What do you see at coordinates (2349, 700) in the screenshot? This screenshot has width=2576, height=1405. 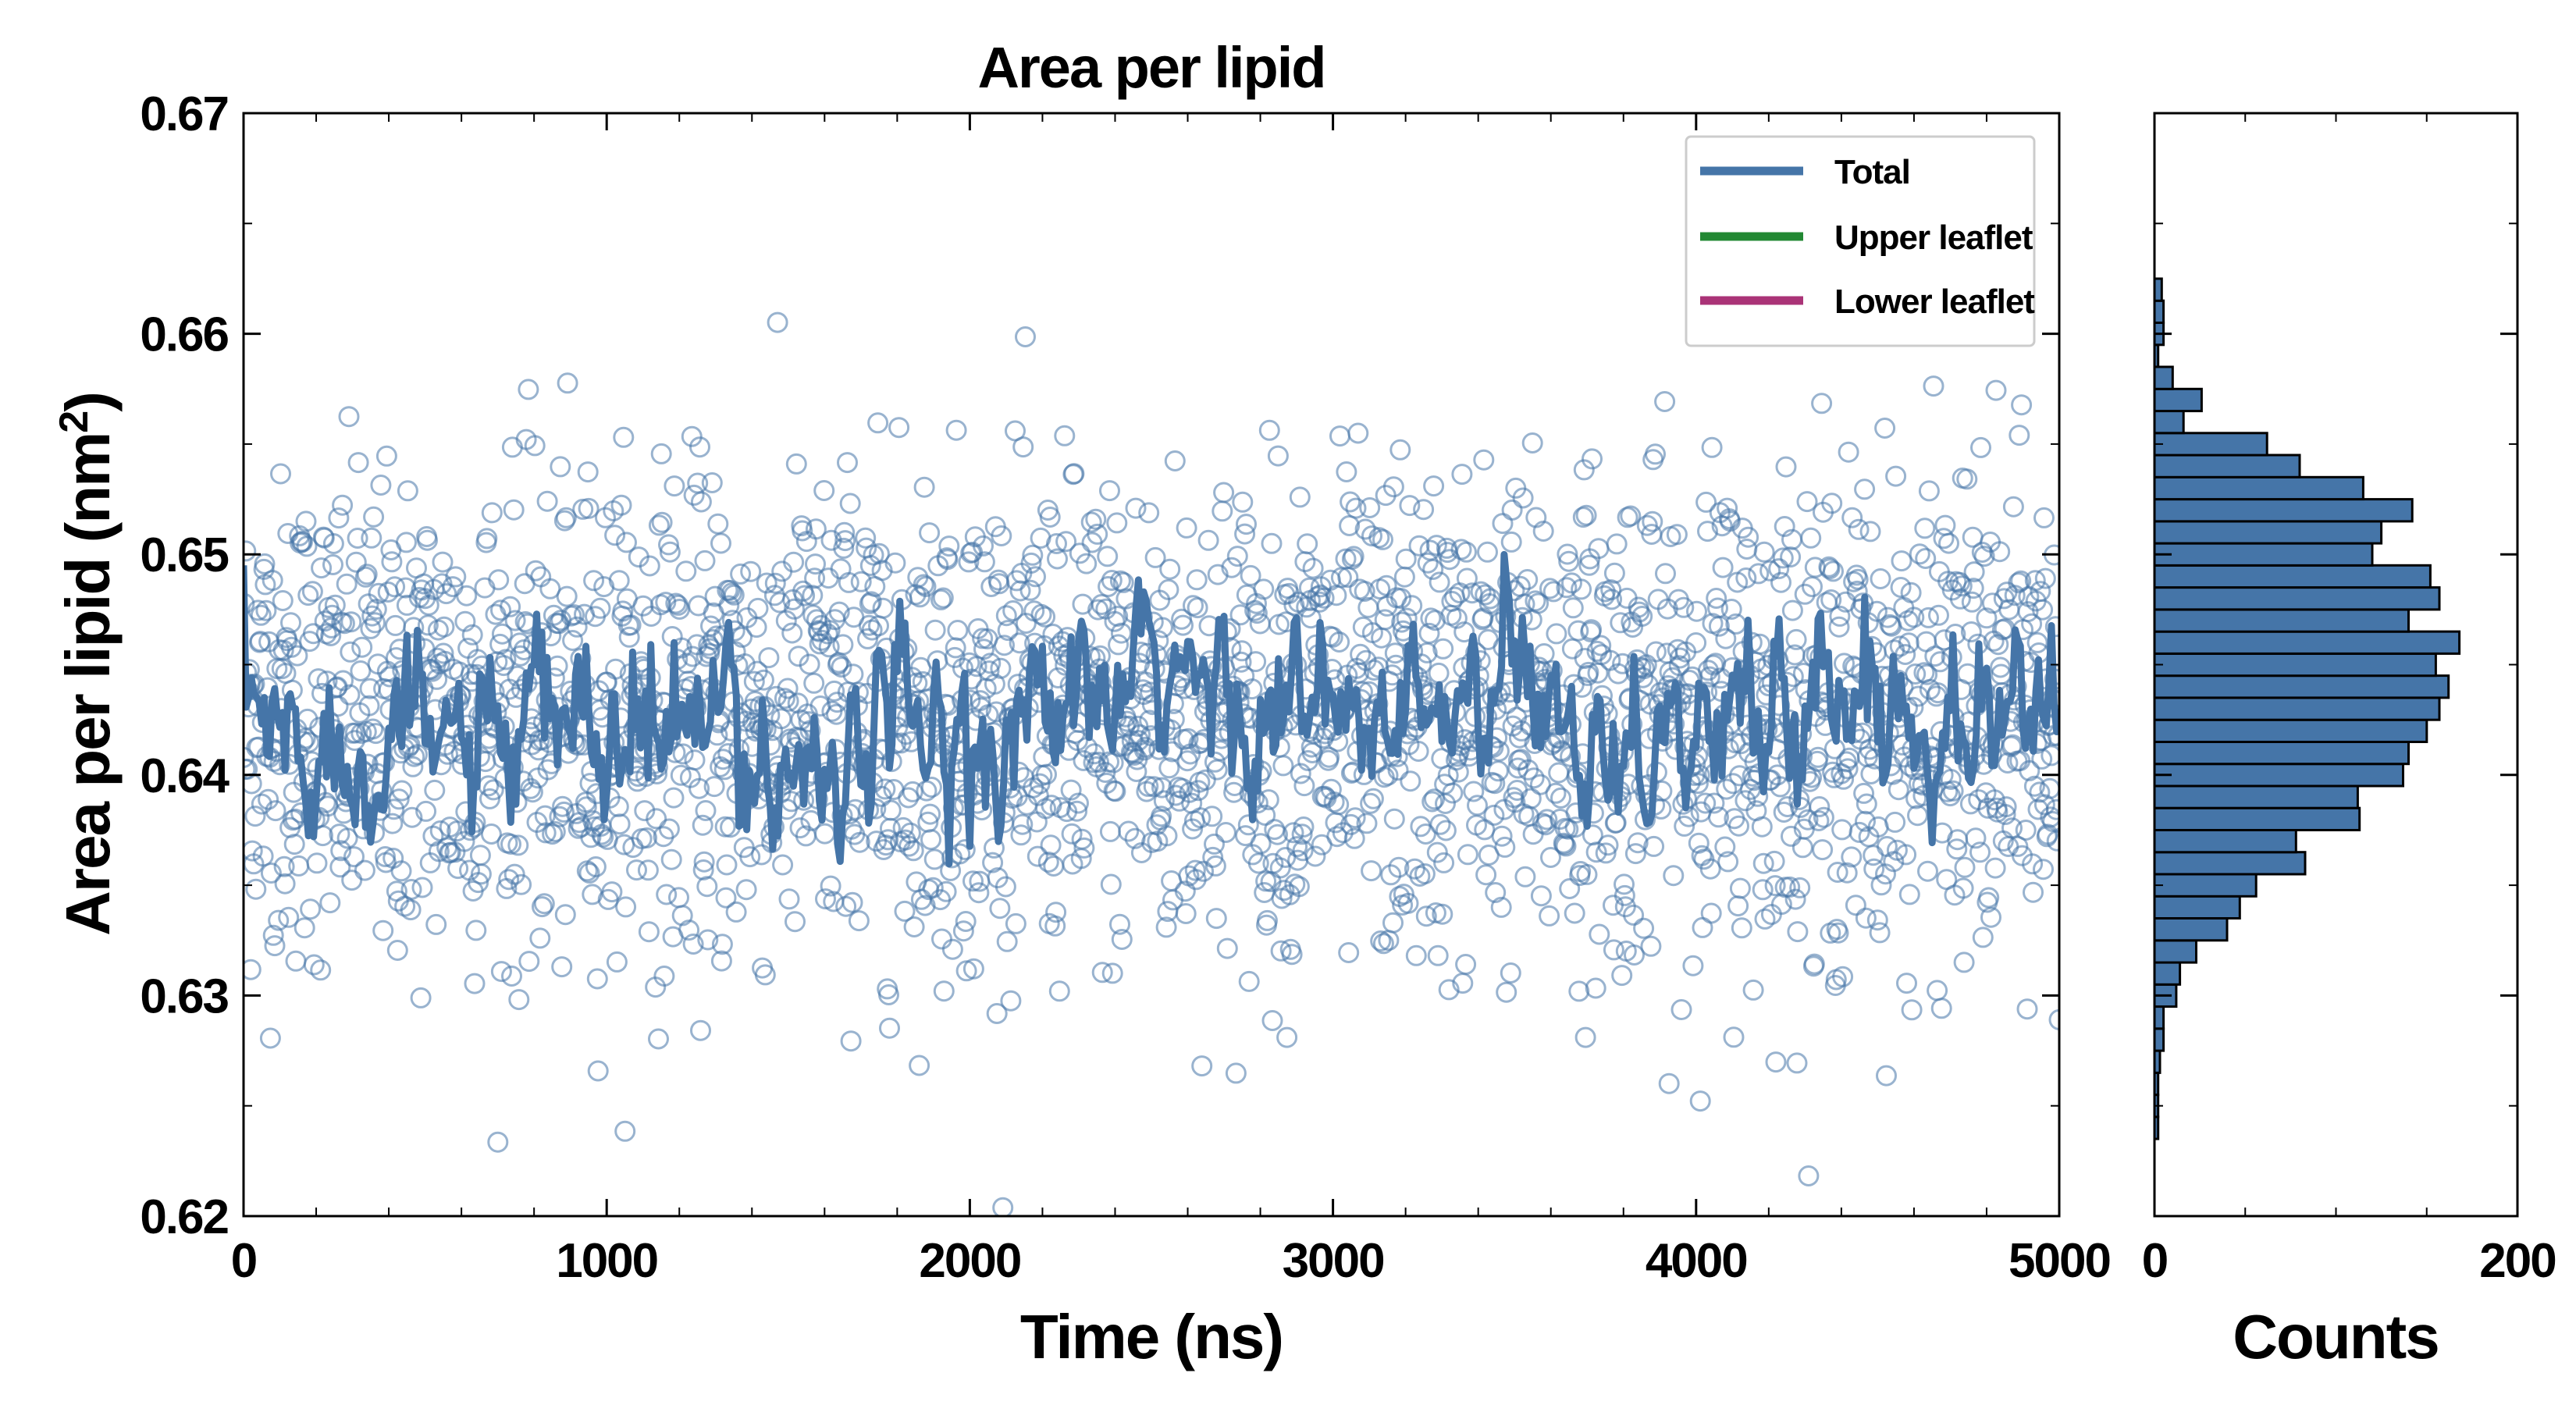 I see `histogram-axis-ticks: 0 200` at bounding box center [2349, 700].